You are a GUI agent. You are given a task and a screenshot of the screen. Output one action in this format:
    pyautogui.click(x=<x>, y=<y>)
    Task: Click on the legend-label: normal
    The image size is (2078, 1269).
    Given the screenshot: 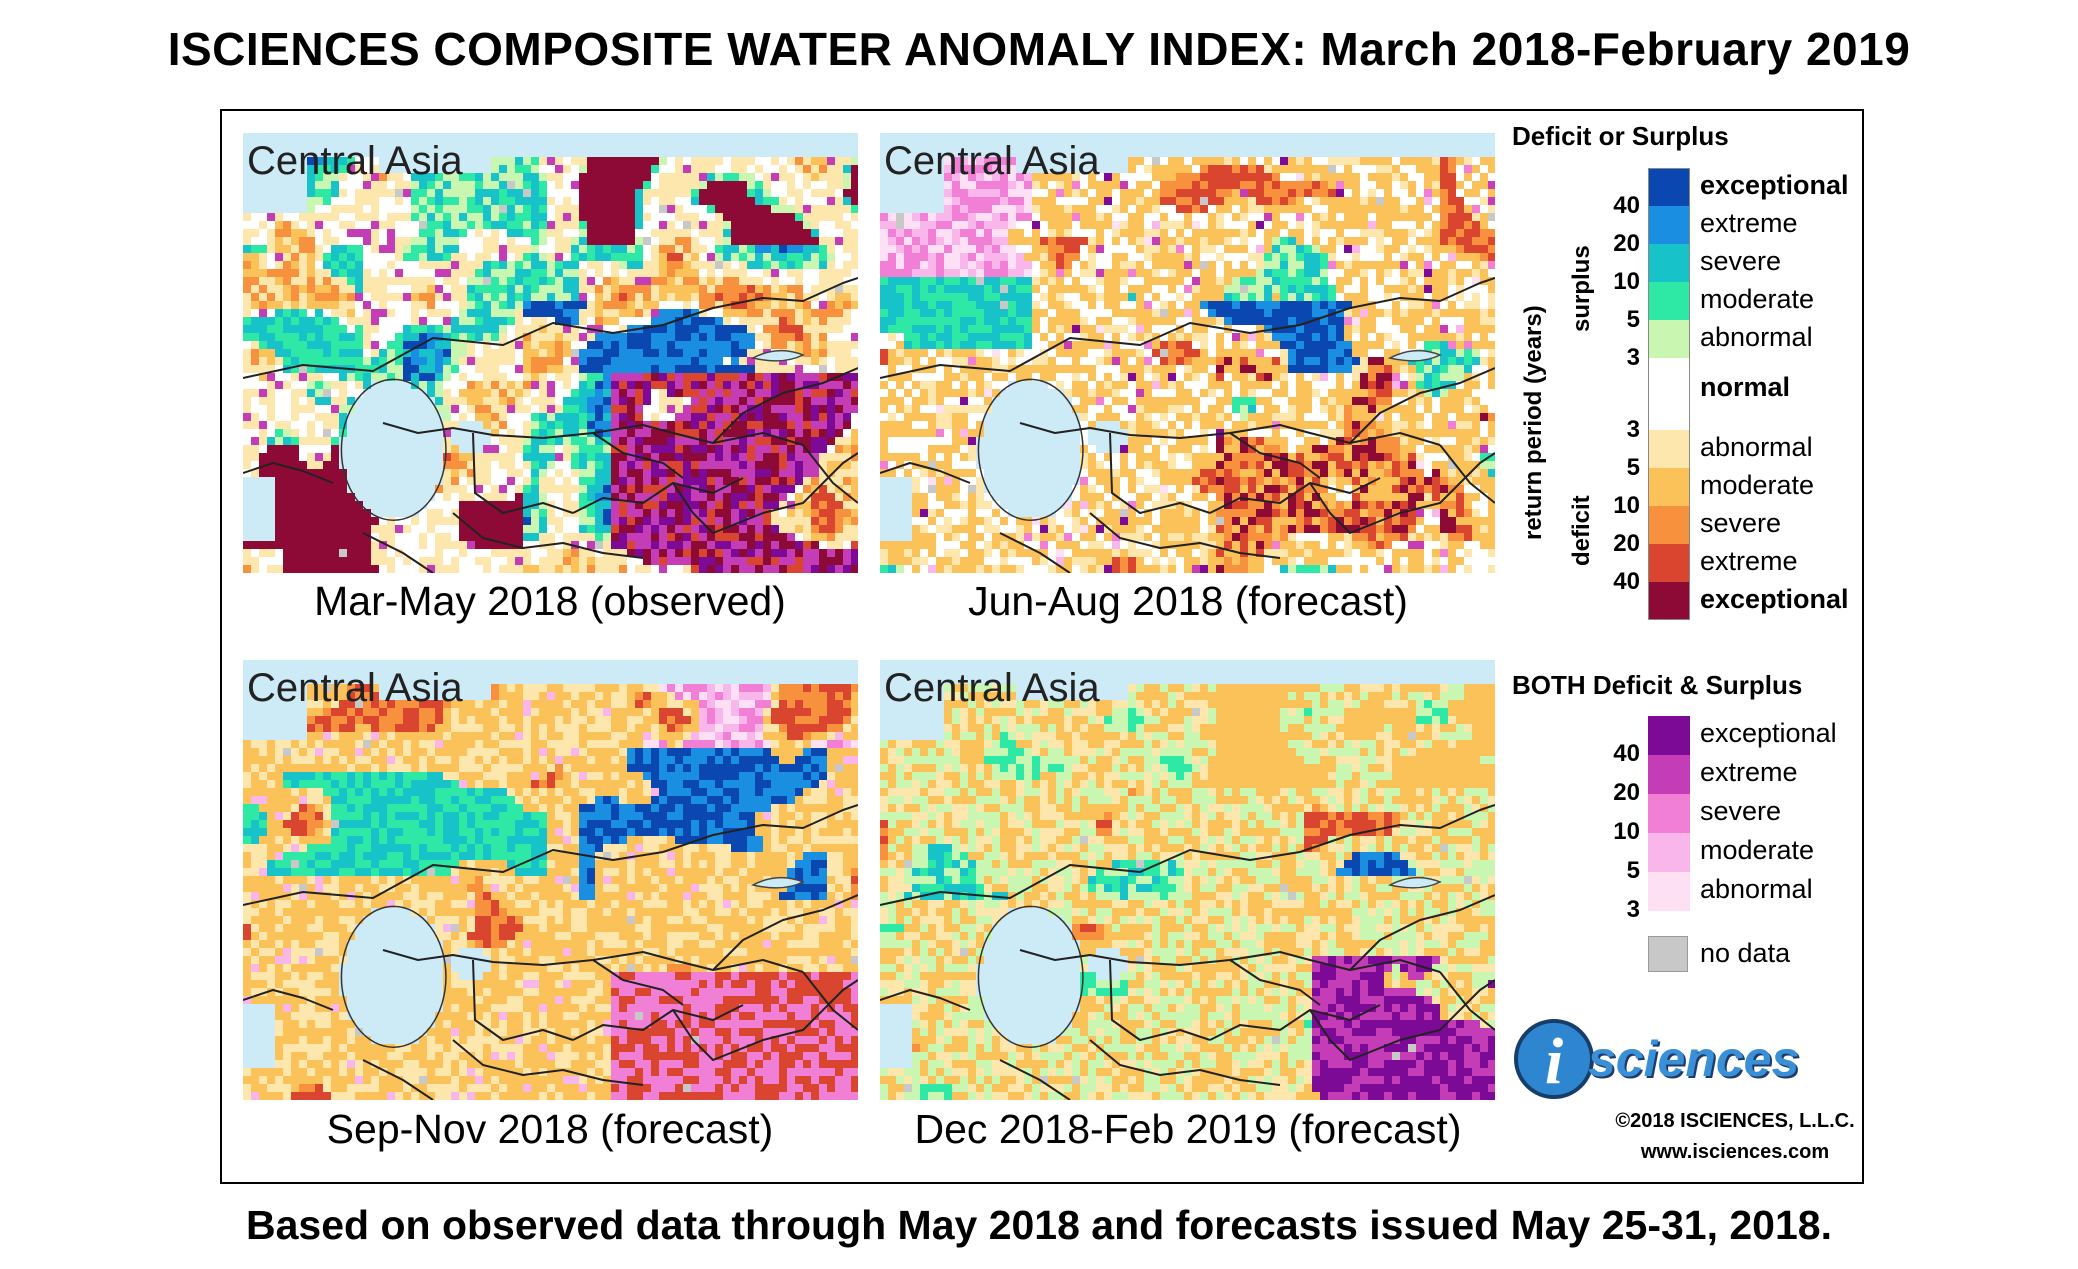 What is the action you would take?
    pyautogui.click(x=1745, y=387)
    